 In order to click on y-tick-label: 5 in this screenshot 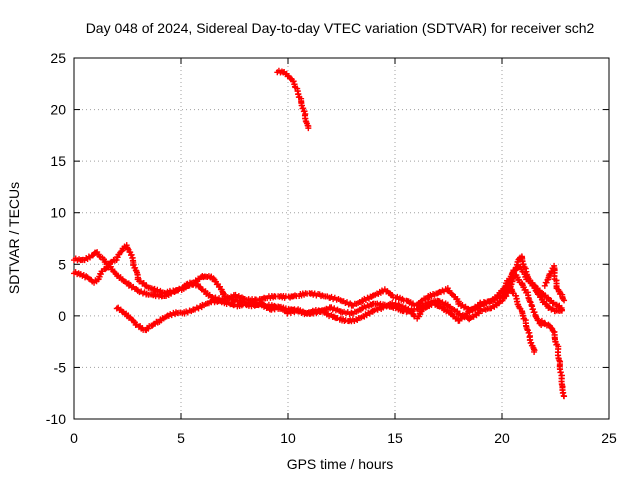, I will do `click(62, 264)`.